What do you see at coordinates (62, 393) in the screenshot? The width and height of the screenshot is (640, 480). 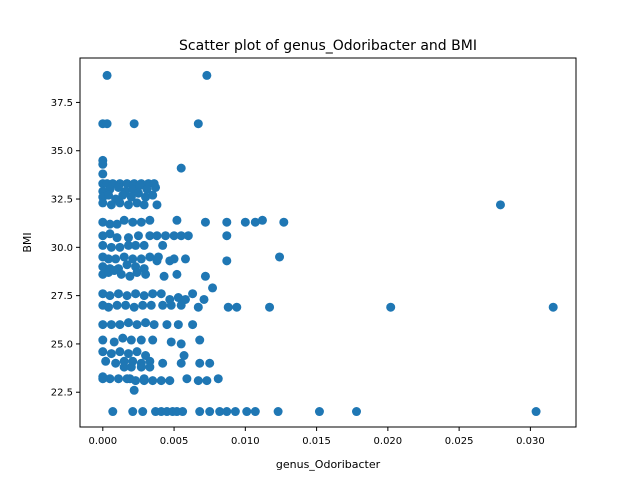 I see `y-tick-label: 22.5` at bounding box center [62, 393].